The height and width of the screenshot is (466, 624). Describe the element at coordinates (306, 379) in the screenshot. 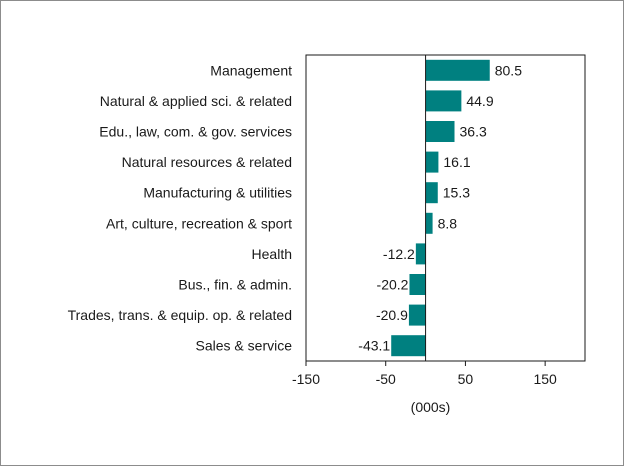

I see `x-tick-label: -150` at that location.